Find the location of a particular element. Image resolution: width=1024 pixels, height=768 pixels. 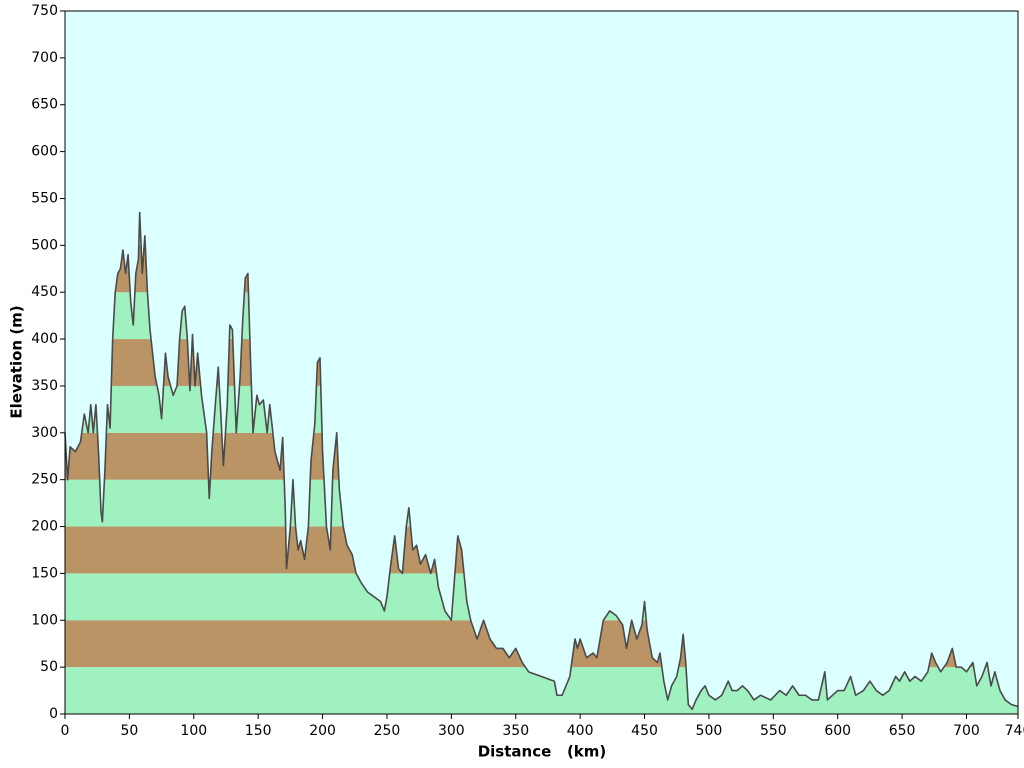

x-tick-label: 250 is located at coordinates (387, 731).